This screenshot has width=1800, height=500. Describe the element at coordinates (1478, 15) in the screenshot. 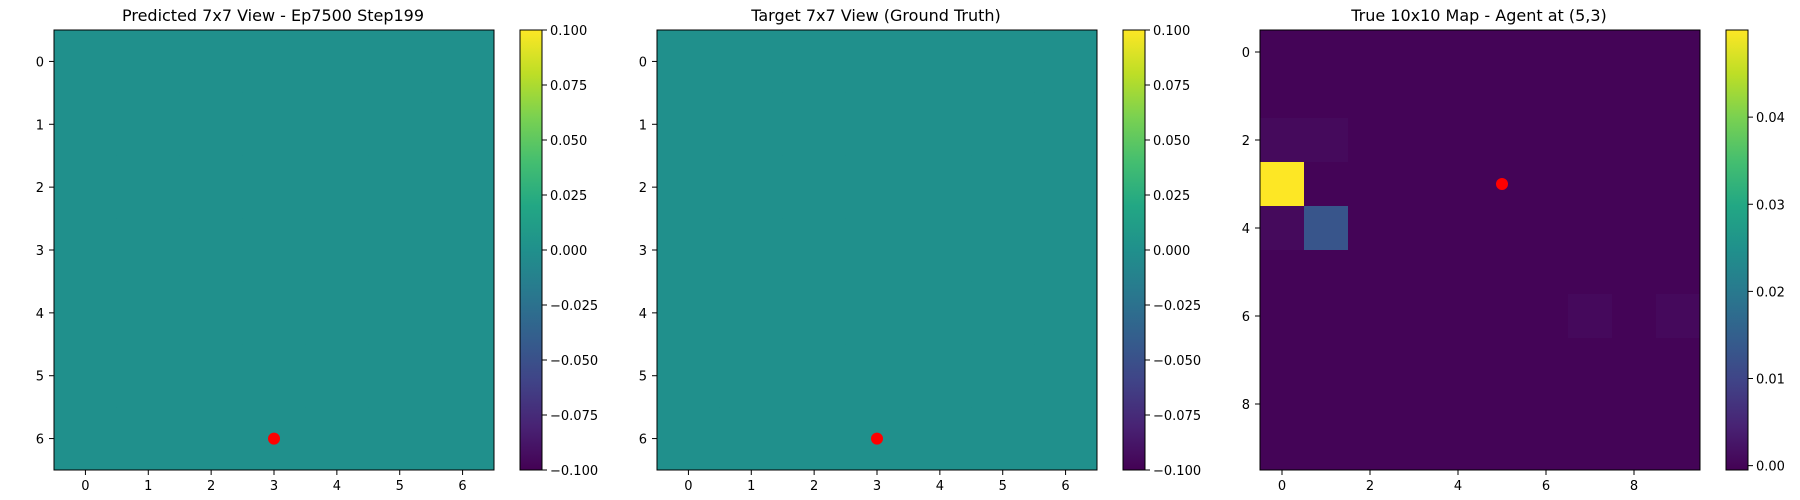

I see `panel-title: True 10x10 Map - Agent at (5,3)` at that location.